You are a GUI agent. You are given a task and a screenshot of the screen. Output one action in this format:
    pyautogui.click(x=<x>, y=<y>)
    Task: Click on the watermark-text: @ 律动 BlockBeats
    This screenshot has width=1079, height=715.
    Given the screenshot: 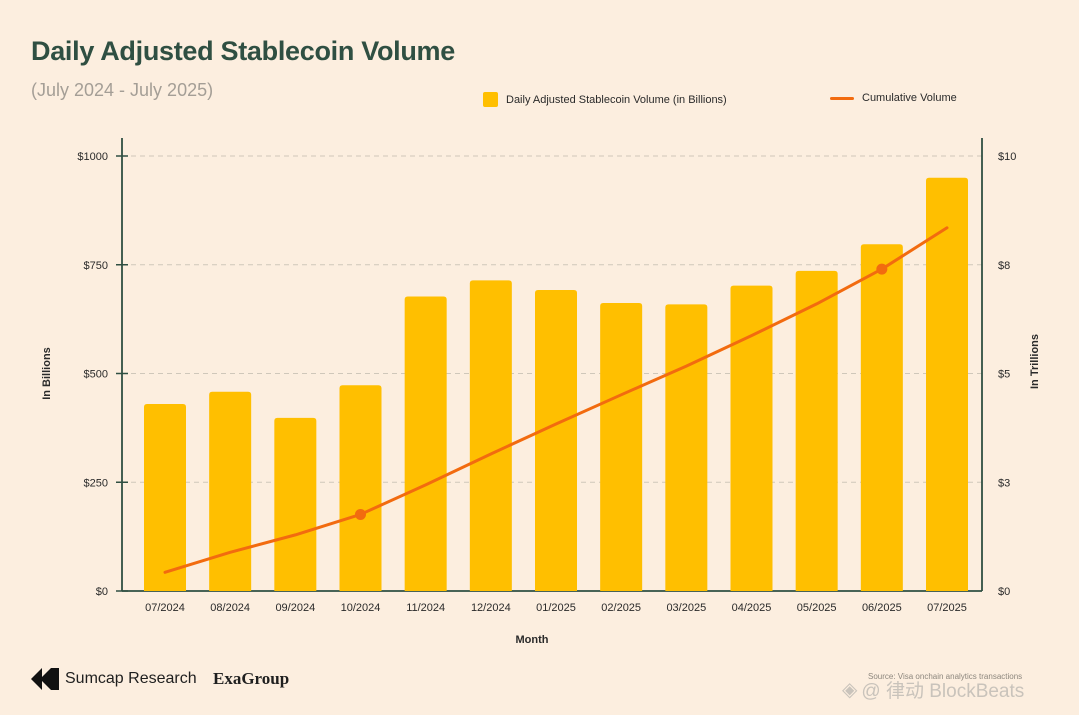 What is the action you would take?
    pyautogui.click(x=943, y=691)
    